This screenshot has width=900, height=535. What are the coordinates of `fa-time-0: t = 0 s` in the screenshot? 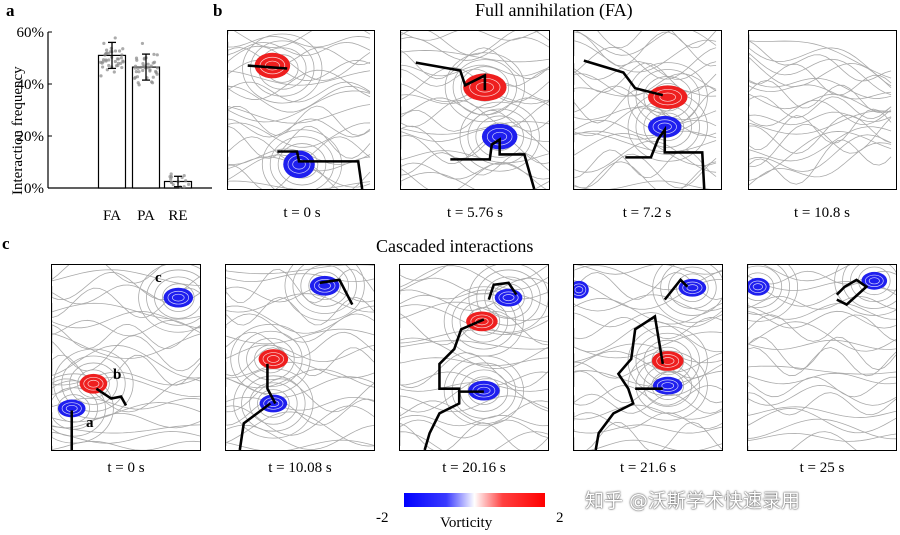 It's located at (302, 213).